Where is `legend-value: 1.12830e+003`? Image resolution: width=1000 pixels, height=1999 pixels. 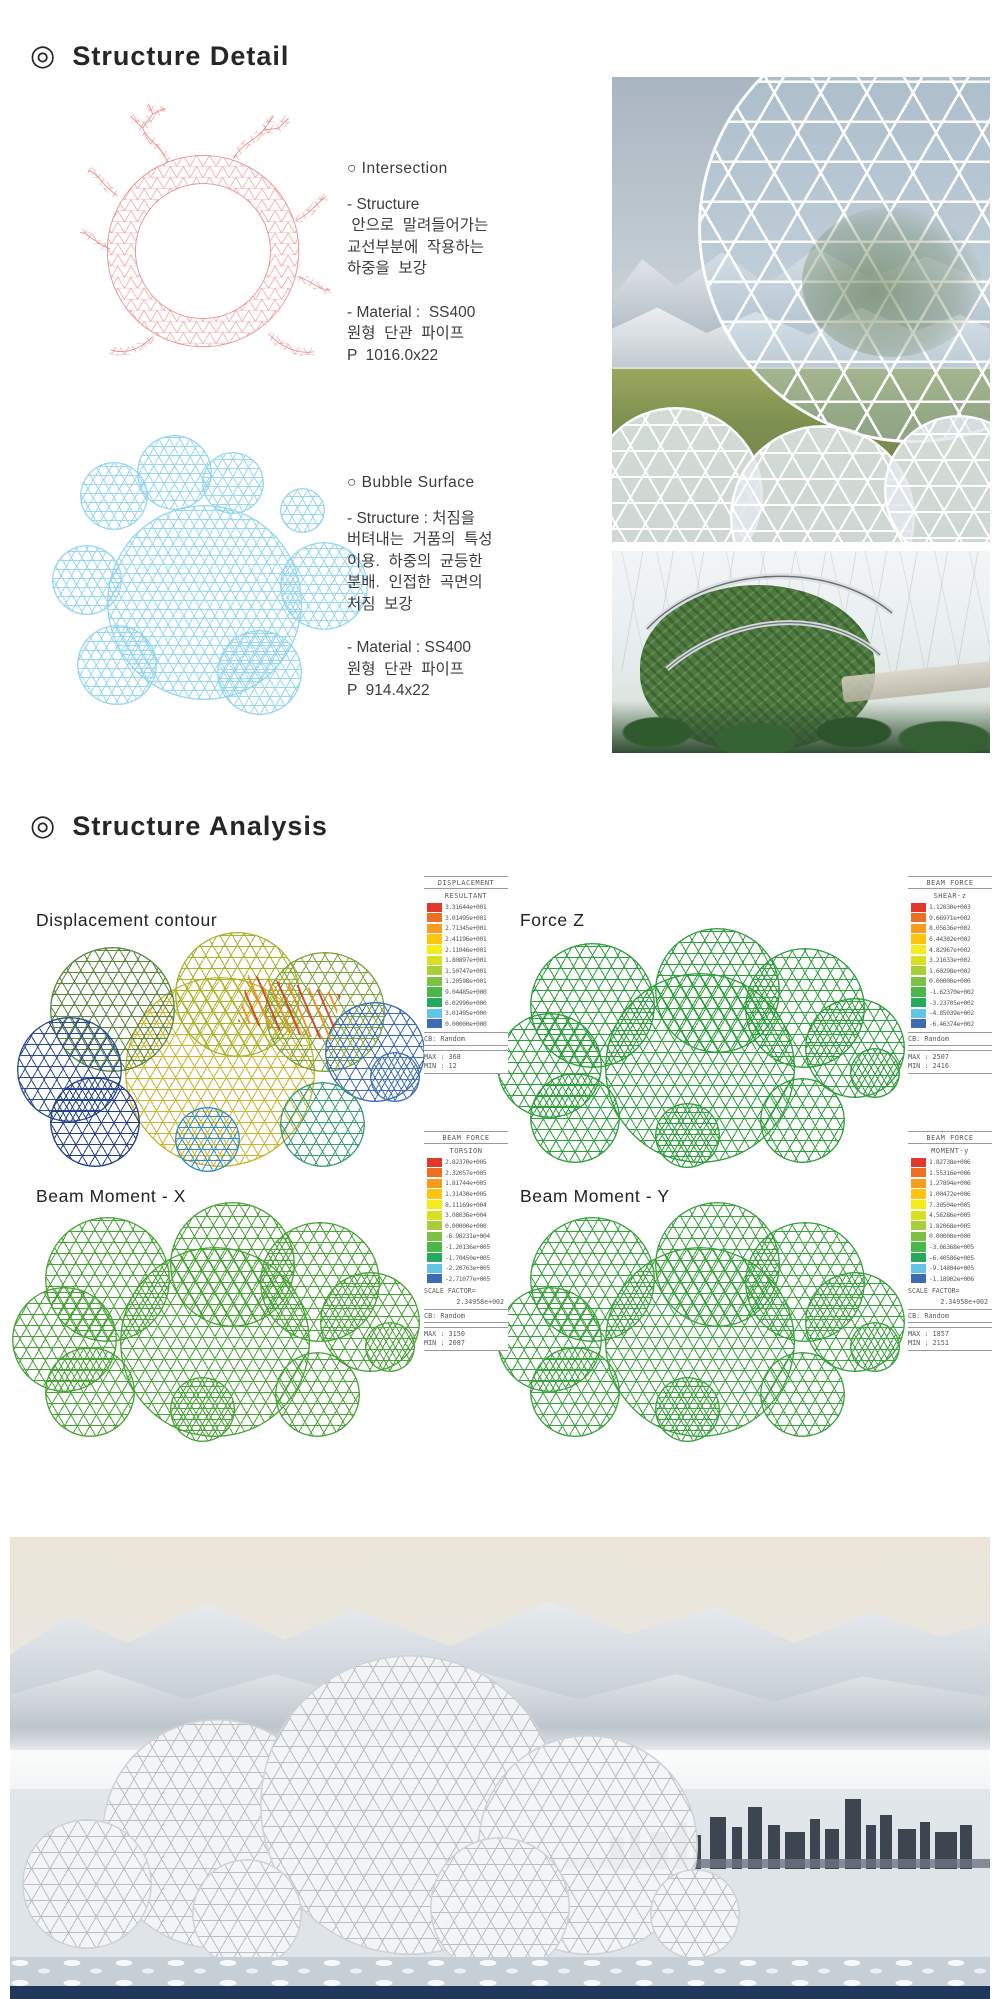 legend-value: 1.12830e+003 is located at coordinates (950, 907).